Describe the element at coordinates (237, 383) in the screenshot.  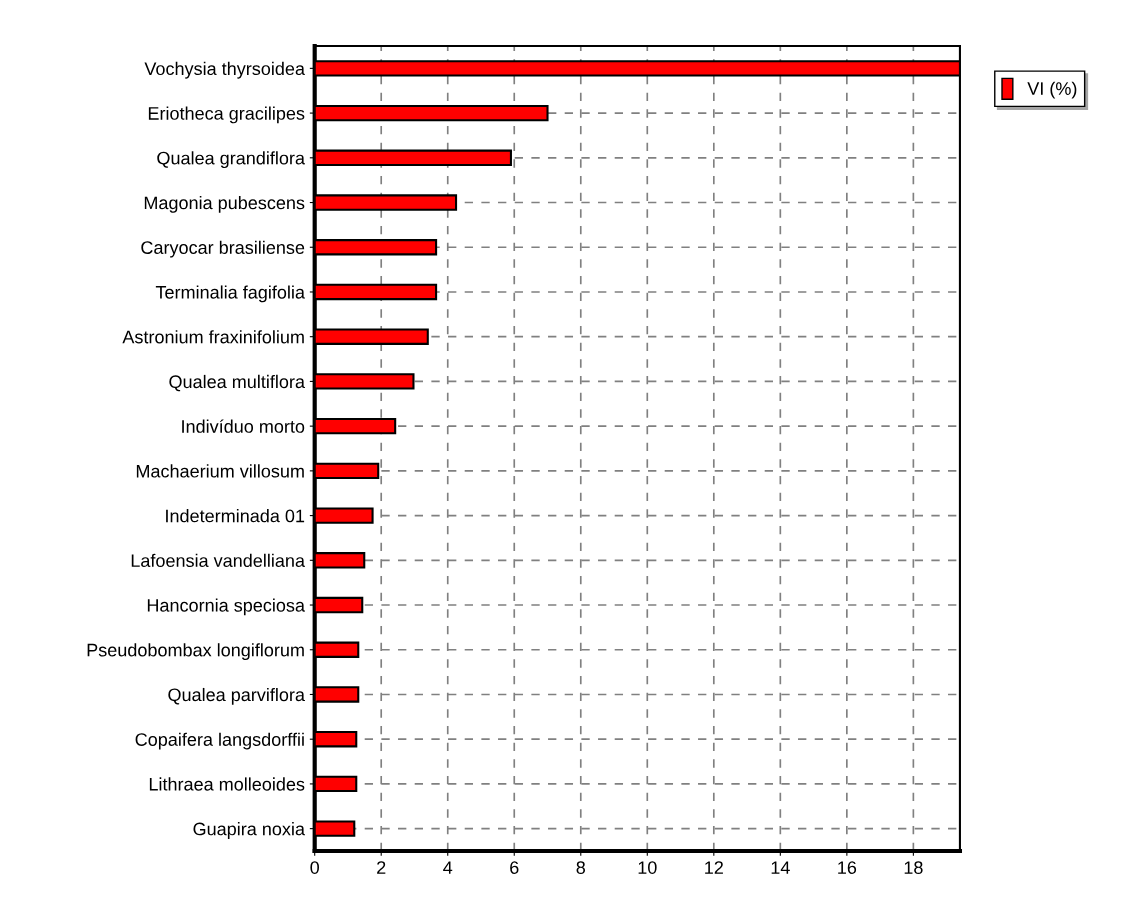
I see `y-tick-label: Qualea multiflora` at that location.